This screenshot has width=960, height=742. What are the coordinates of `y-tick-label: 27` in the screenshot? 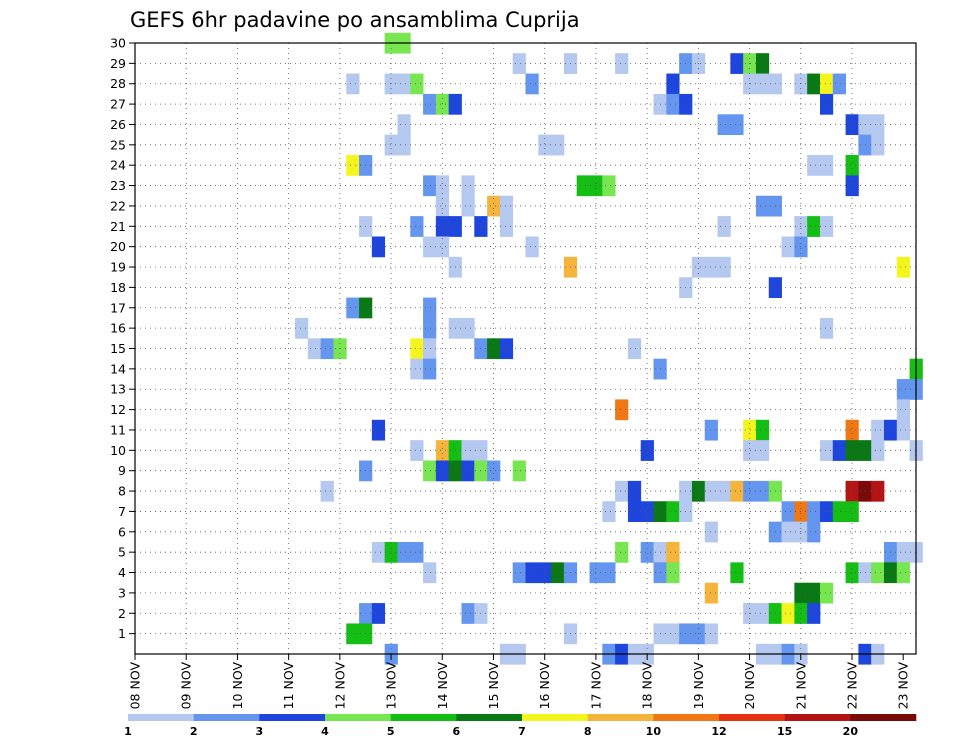 It's located at (118, 104).